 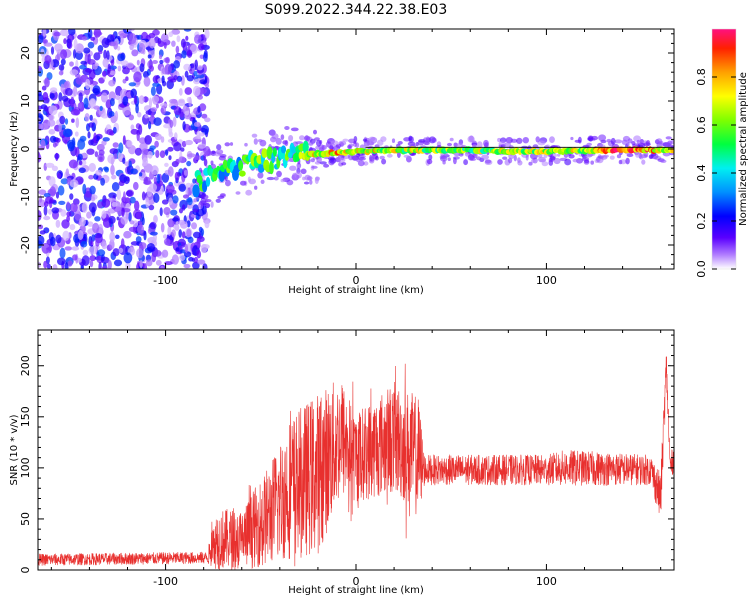 I want to click on colorbar-tick-label: 0.0, so click(x=701, y=269).